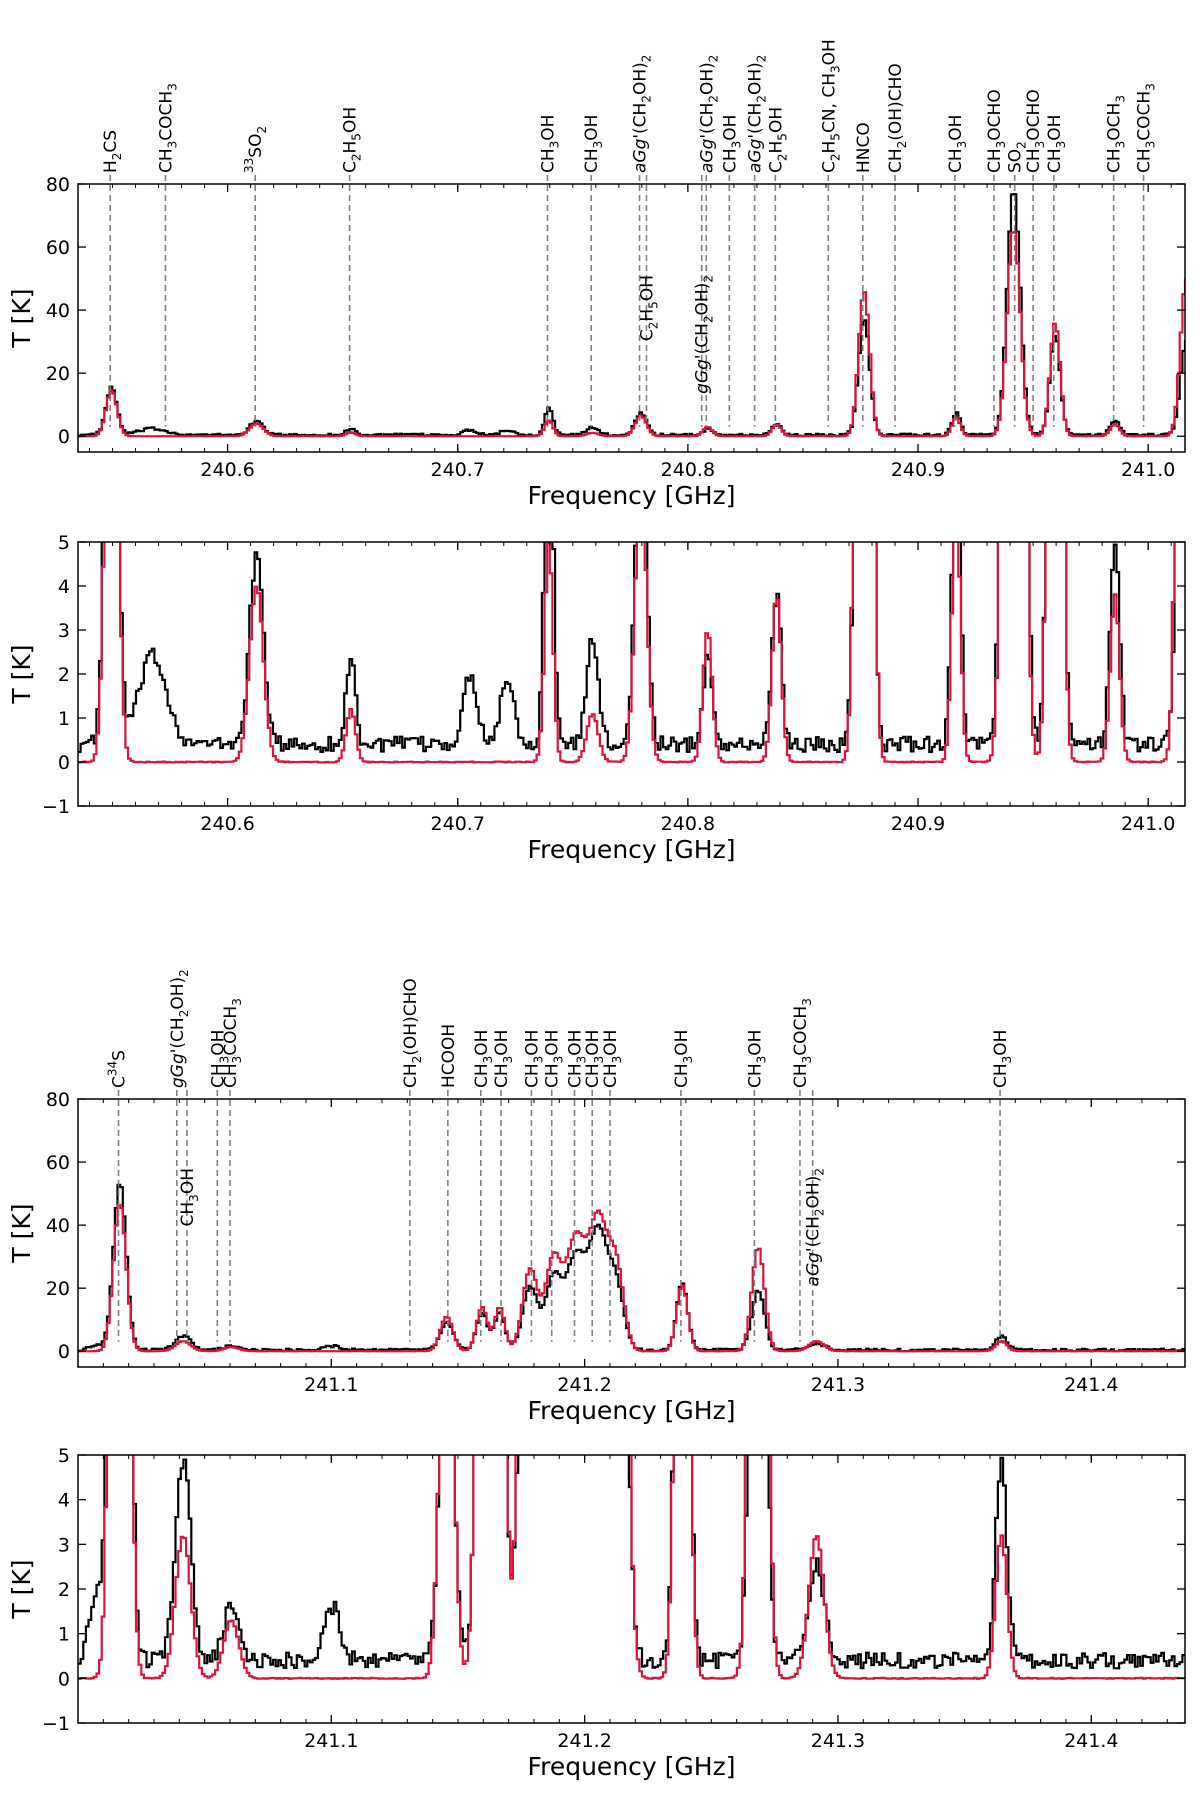 This screenshot has width=1200, height=1796. Describe the element at coordinates (449, 1056) in the screenshot. I see `molecule-label: HCOOH` at that location.